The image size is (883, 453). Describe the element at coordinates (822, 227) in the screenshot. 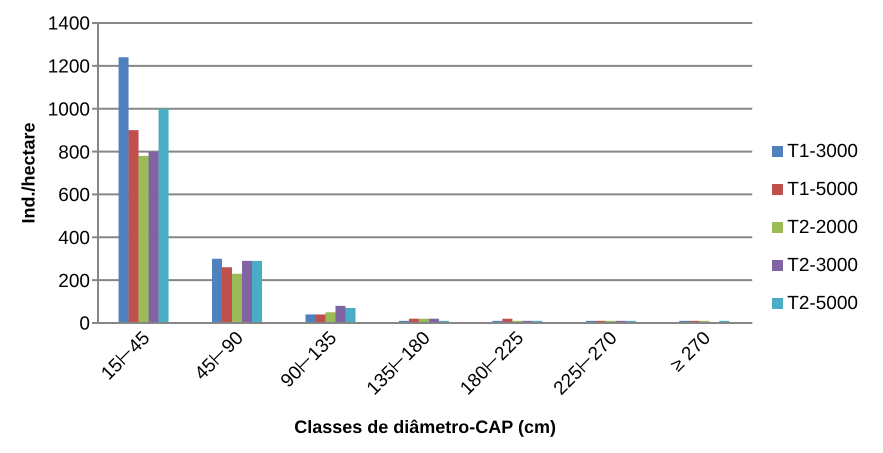

I see `legend-label: T2-2000` at that location.